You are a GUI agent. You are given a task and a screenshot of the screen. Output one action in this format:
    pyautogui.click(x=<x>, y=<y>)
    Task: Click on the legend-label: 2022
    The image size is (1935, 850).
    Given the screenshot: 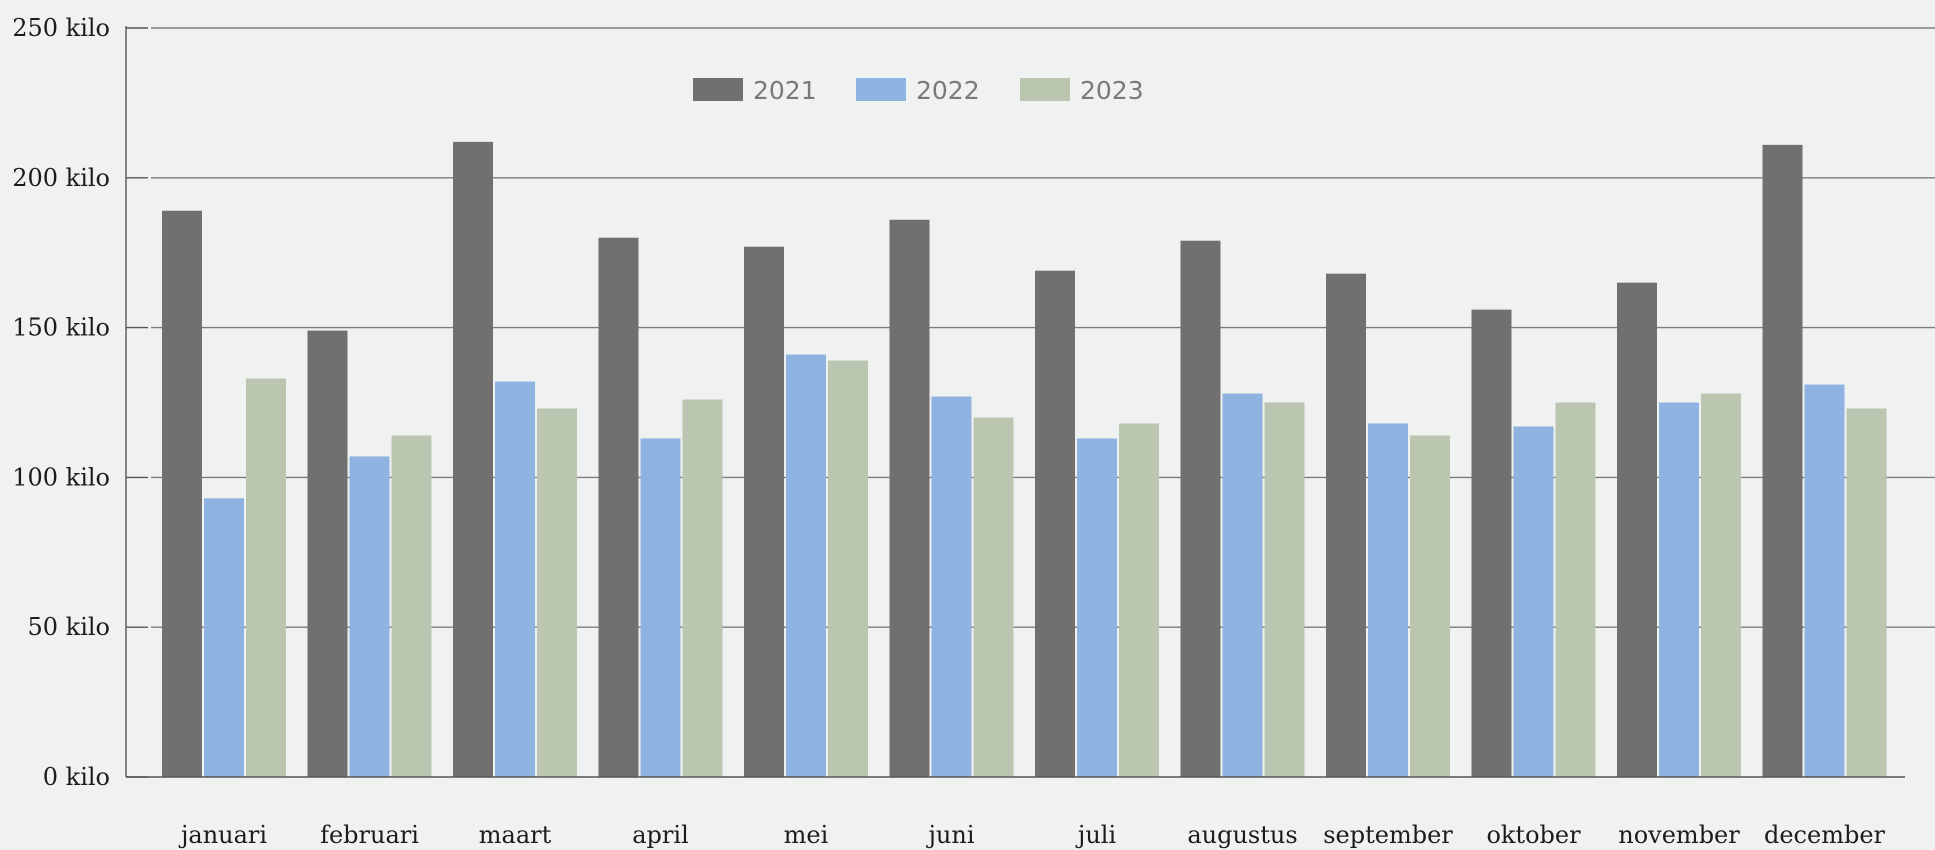 What is the action you would take?
    pyautogui.click(x=948, y=90)
    